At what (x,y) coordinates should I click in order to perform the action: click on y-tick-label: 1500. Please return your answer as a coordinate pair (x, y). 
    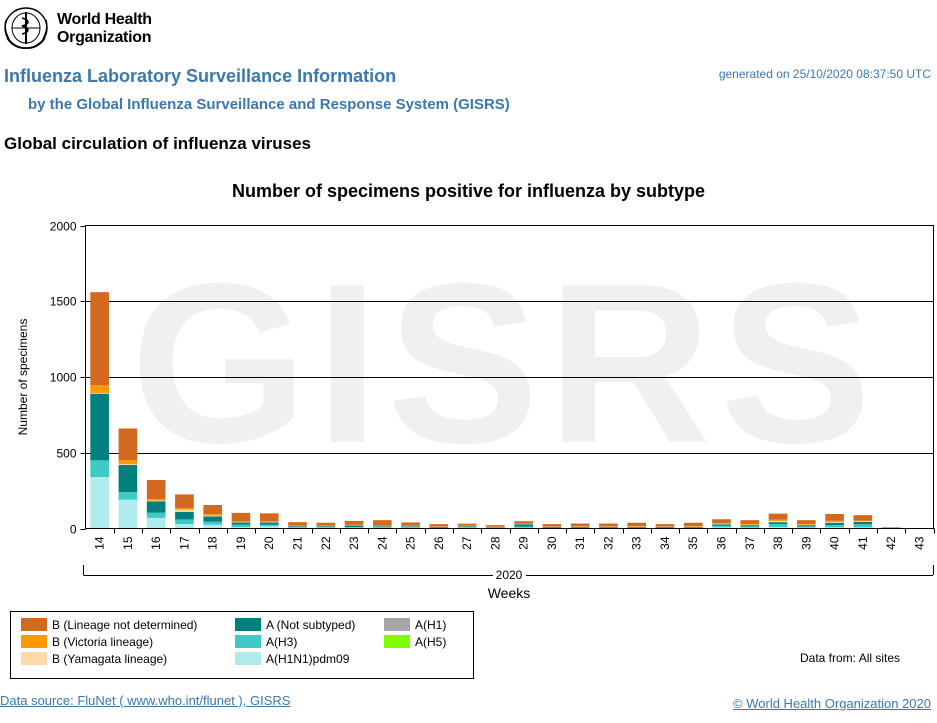
    Looking at the image, I should click on (63, 302).